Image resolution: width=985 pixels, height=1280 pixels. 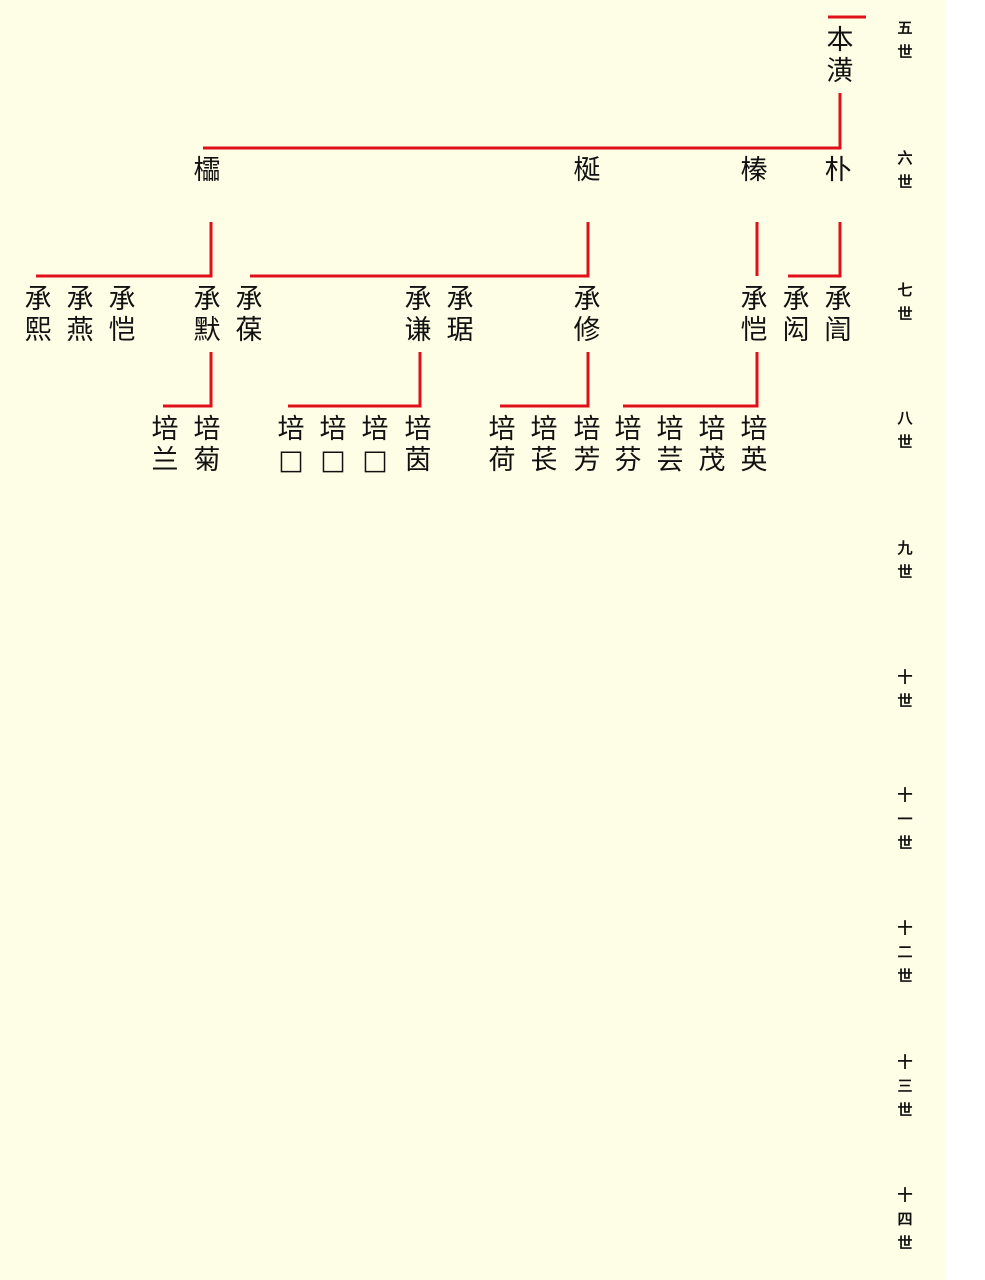 What do you see at coordinates (754, 170) in the screenshot?
I see `person: 榛` at bounding box center [754, 170].